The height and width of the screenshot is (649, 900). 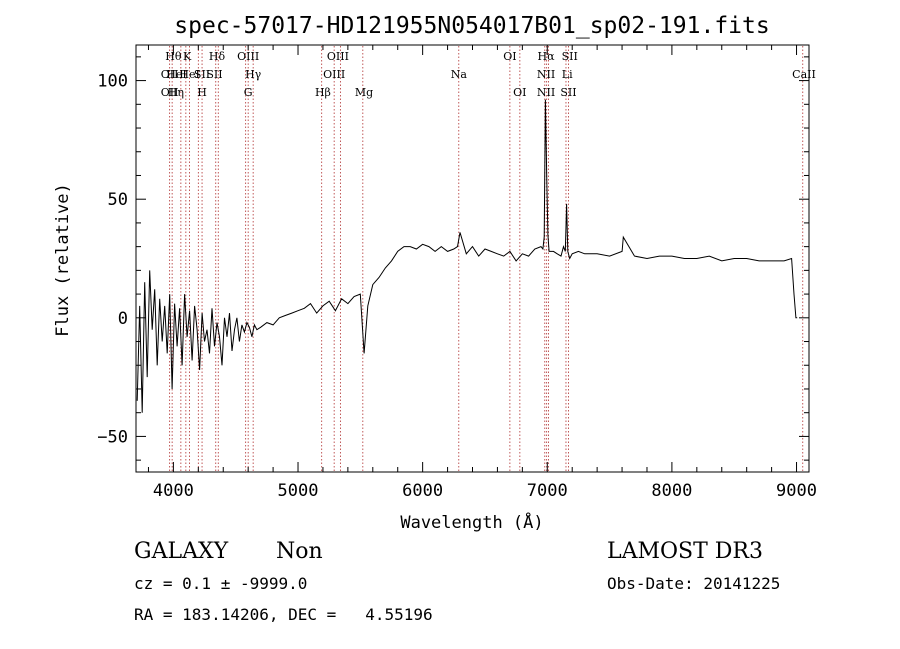 I want to click on line-label: CaII, so click(x=804, y=74).